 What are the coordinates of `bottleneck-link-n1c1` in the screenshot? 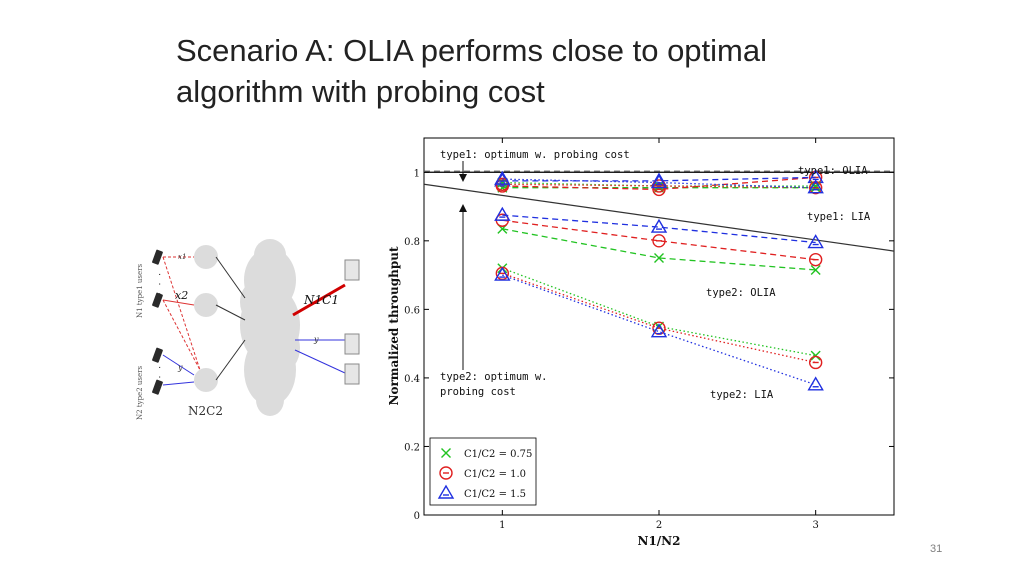 It's located at (319, 300).